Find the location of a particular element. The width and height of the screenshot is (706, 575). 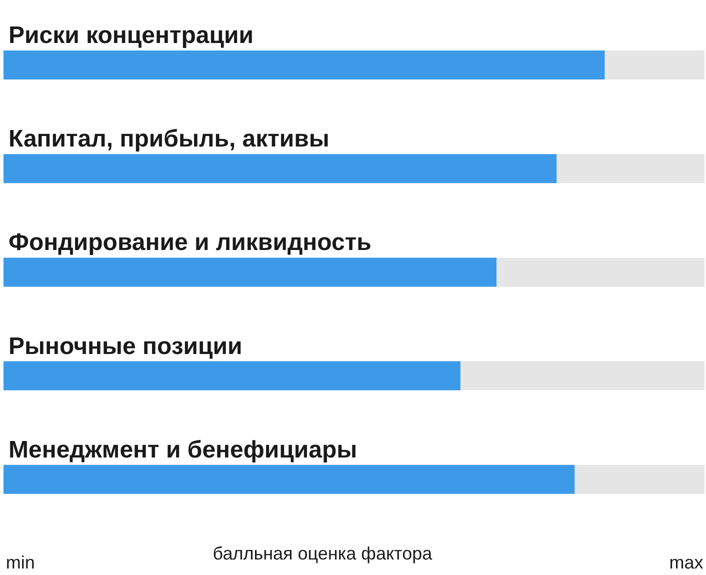

text: max is located at coordinates (686, 562).